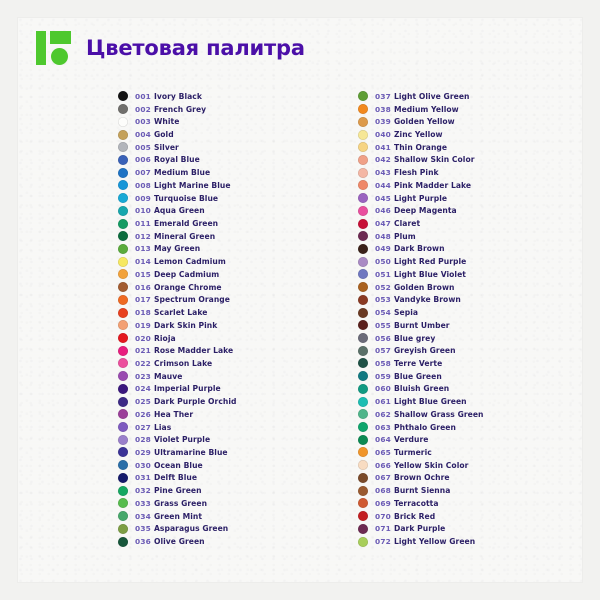 The width and height of the screenshot is (600, 600). What do you see at coordinates (177, 236) in the screenshot?
I see `palette-row: 012 Mineral Green` at bounding box center [177, 236].